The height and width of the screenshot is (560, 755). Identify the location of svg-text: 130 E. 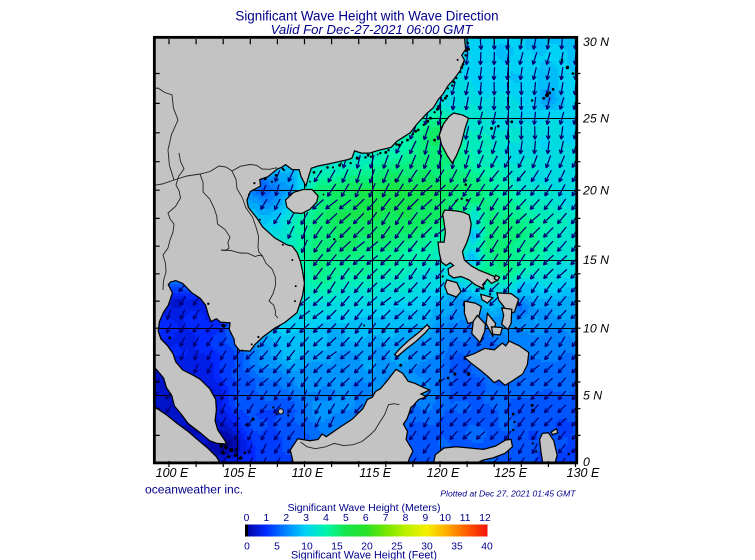
(583, 473).